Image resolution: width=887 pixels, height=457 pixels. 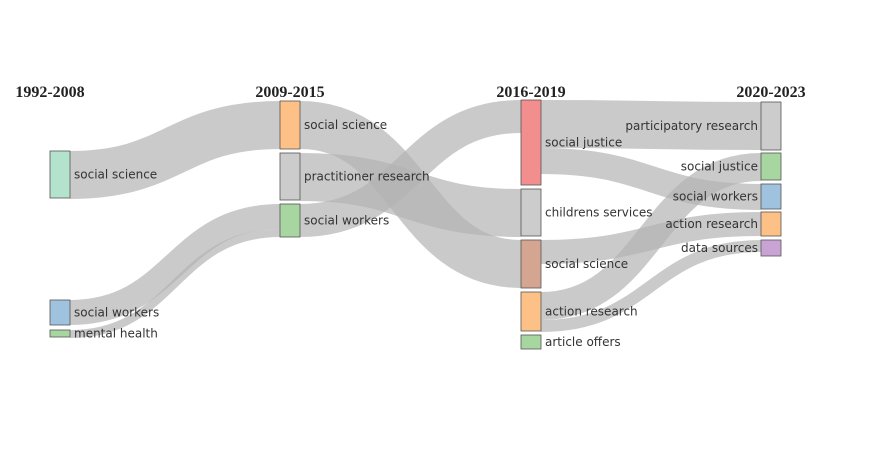 What do you see at coordinates (49, 92) in the screenshot?
I see `period-title: 1992-2008` at bounding box center [49, 92].